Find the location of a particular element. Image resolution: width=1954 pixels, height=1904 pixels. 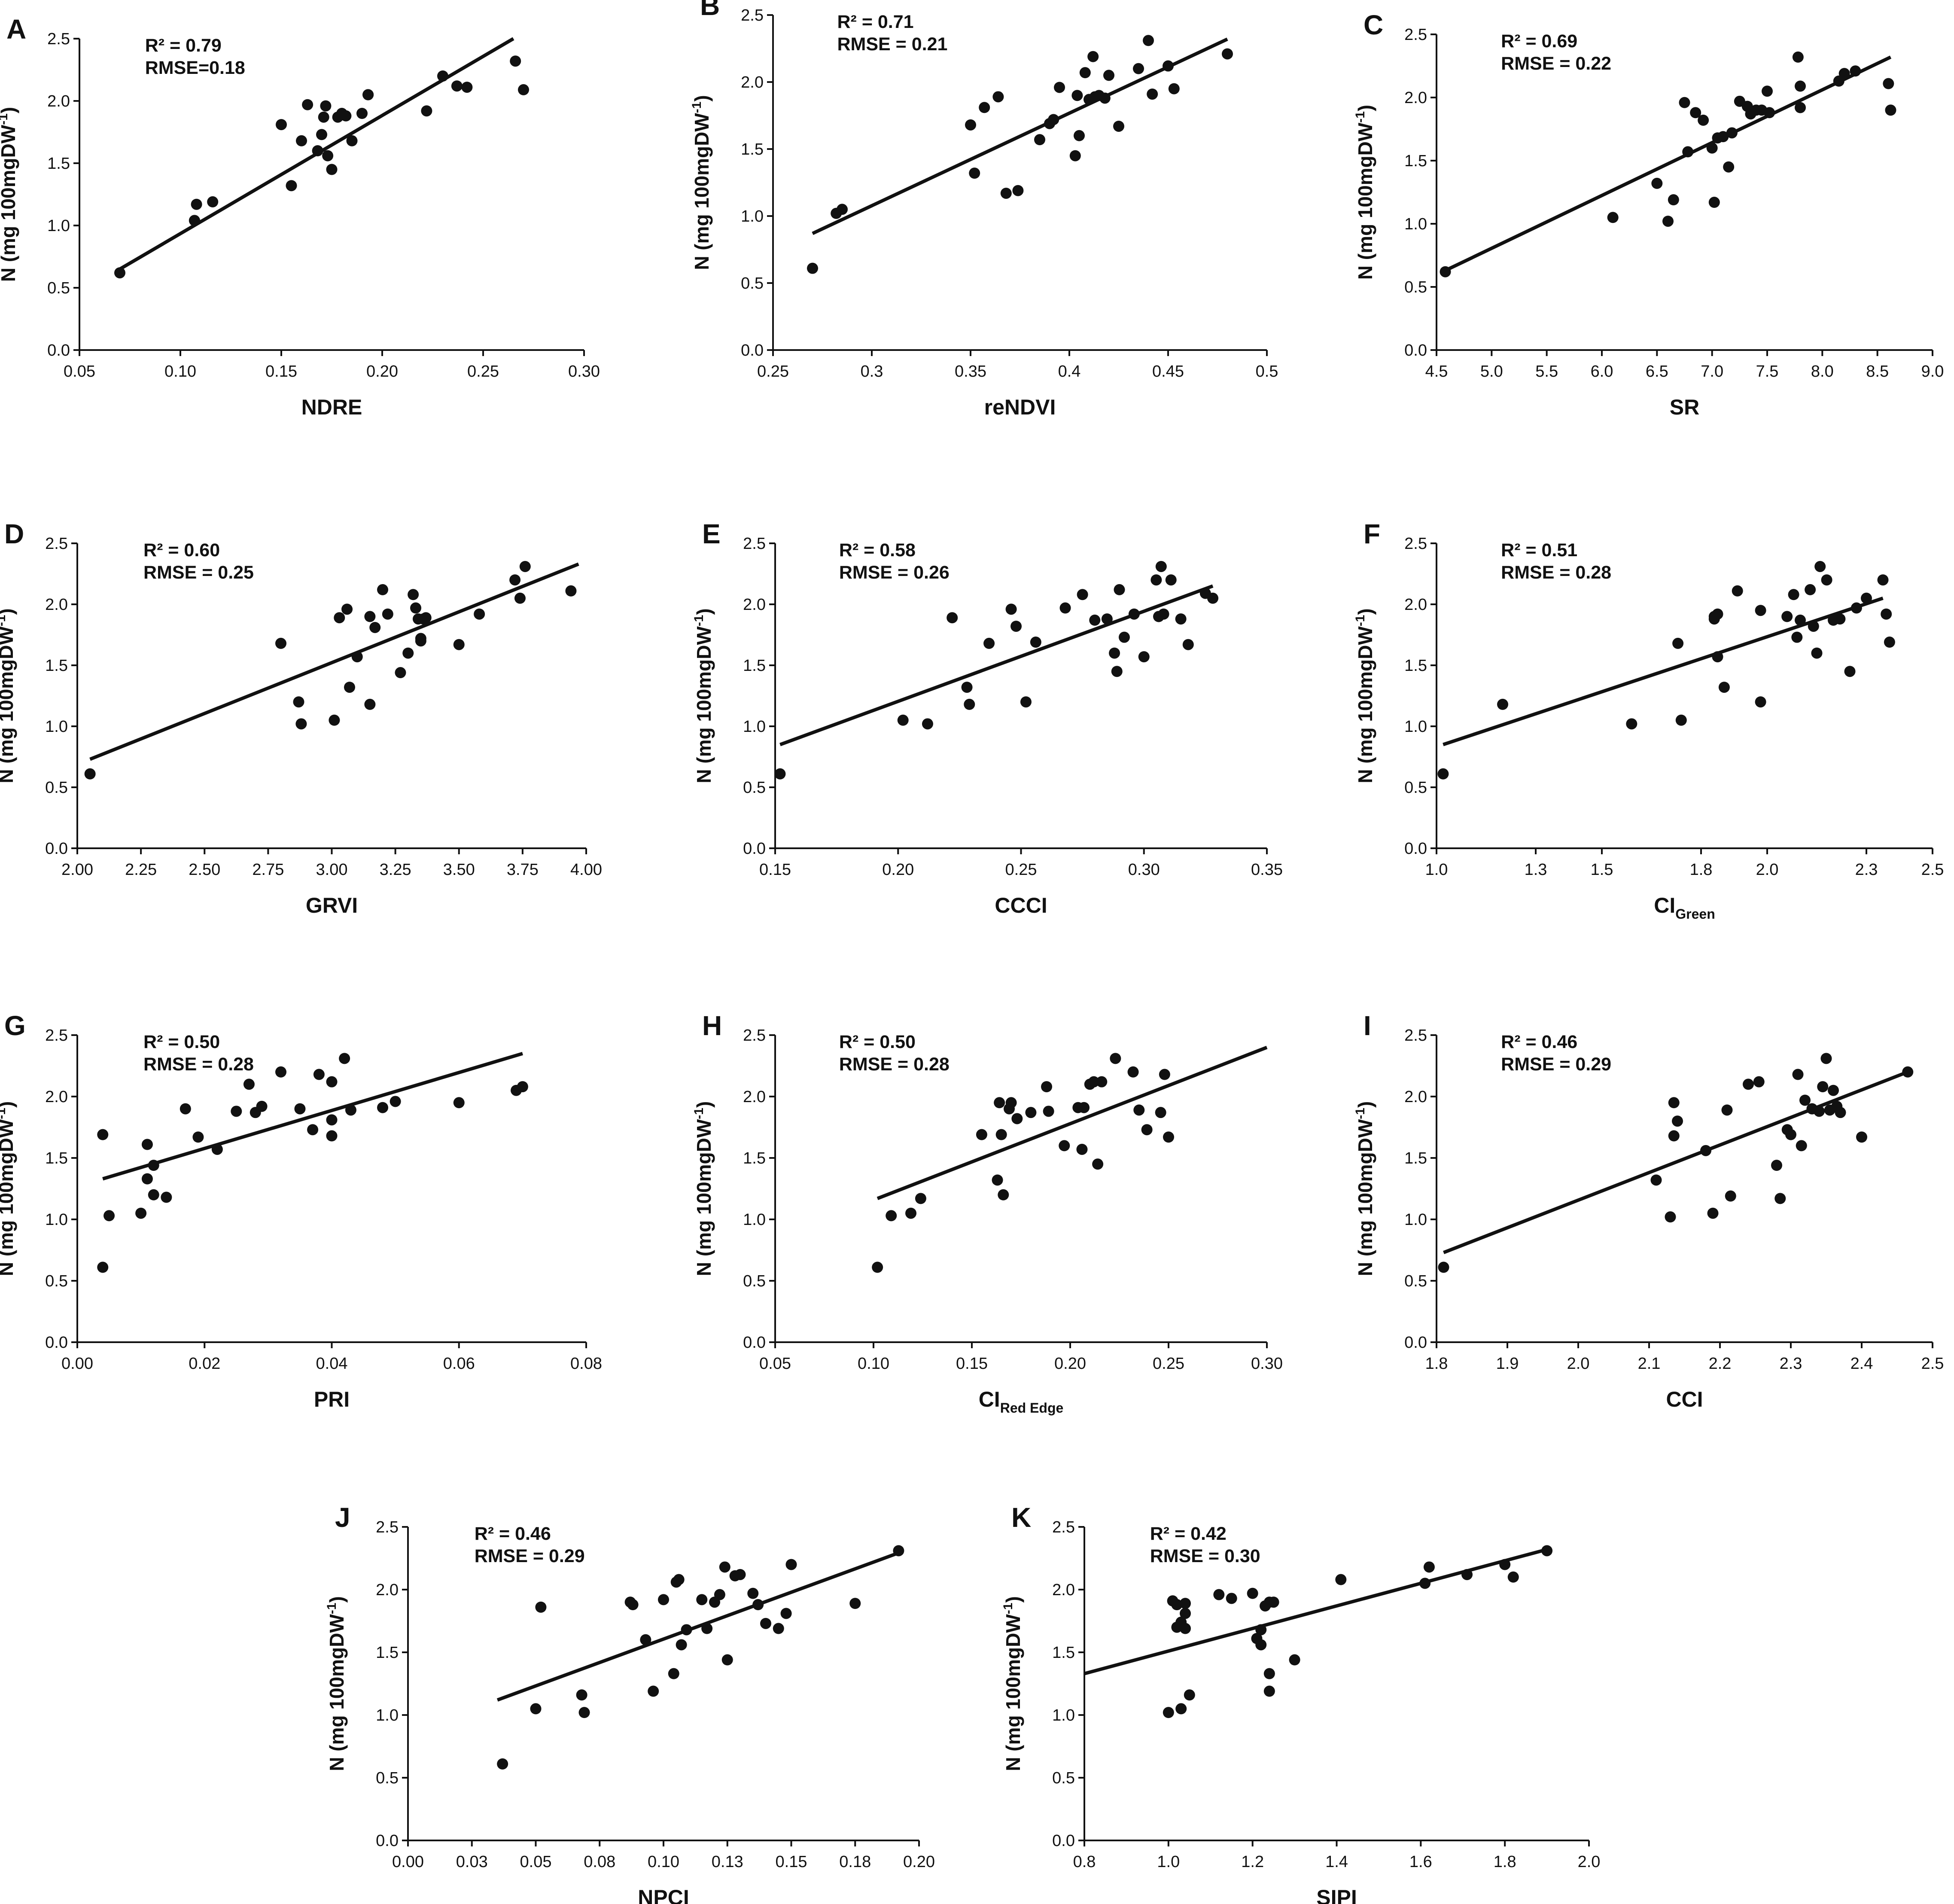

x-tick-label: 0.00 is located at coordinates (77, 1364).